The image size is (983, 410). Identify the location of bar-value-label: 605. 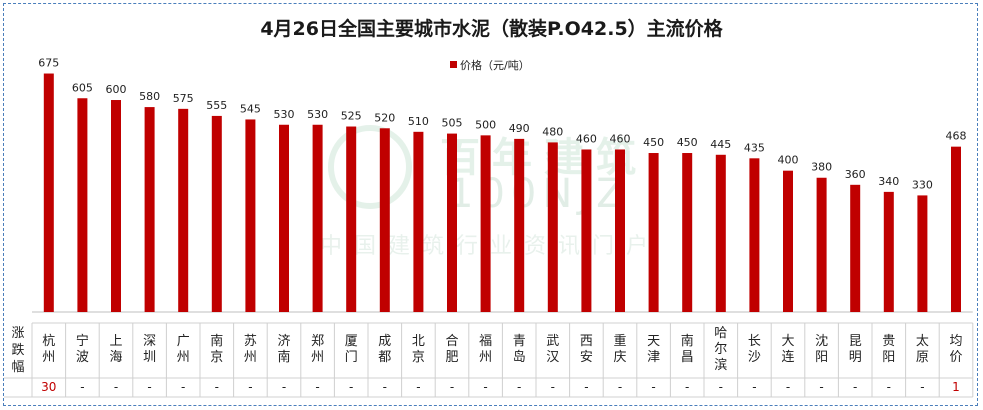
(82, 87).